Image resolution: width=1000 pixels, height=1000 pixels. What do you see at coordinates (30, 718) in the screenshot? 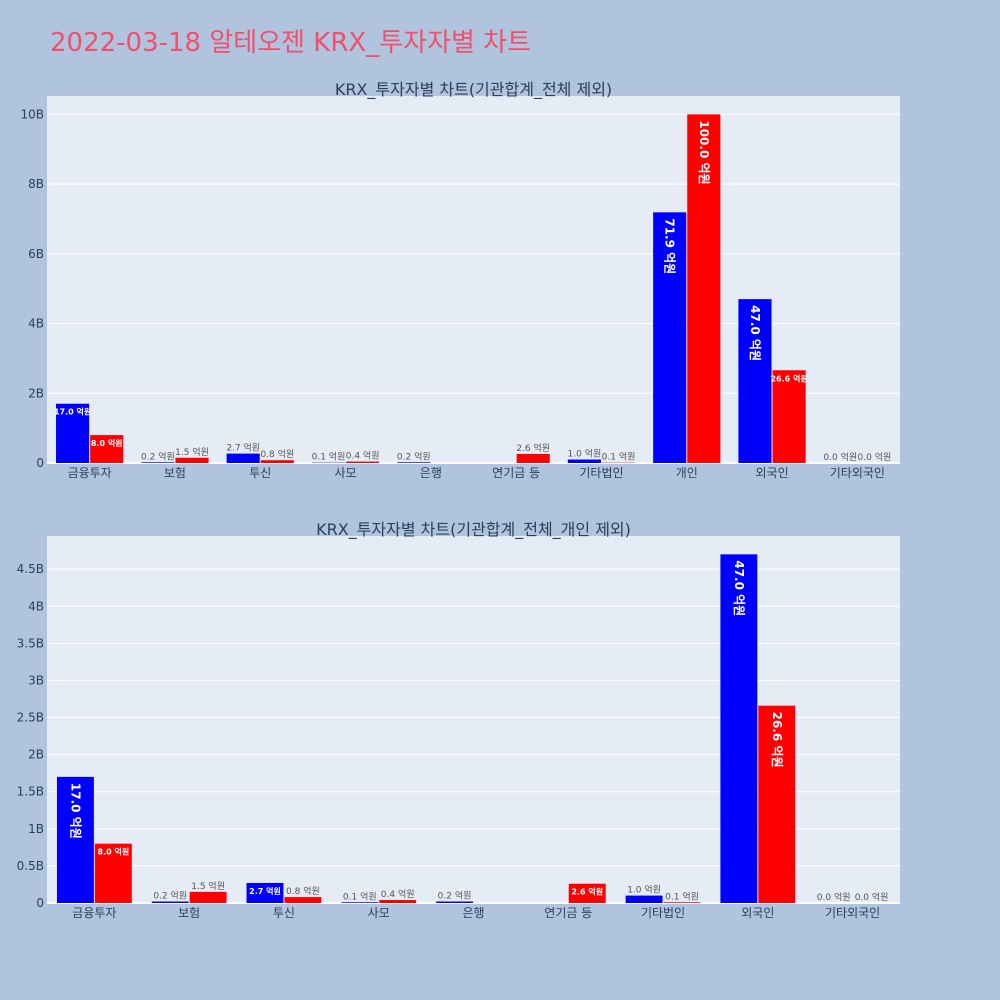
I see `y-tick-label: 2.5B` at bounding box center [30, 718].